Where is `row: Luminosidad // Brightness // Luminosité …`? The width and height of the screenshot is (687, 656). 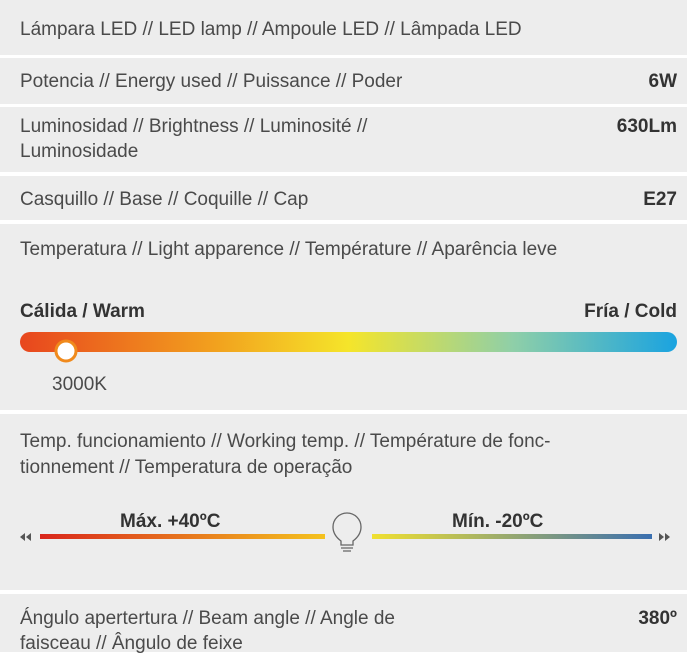 row: Luminosidad // Brightness // Luminosité … is located at coordinates (343, 139).